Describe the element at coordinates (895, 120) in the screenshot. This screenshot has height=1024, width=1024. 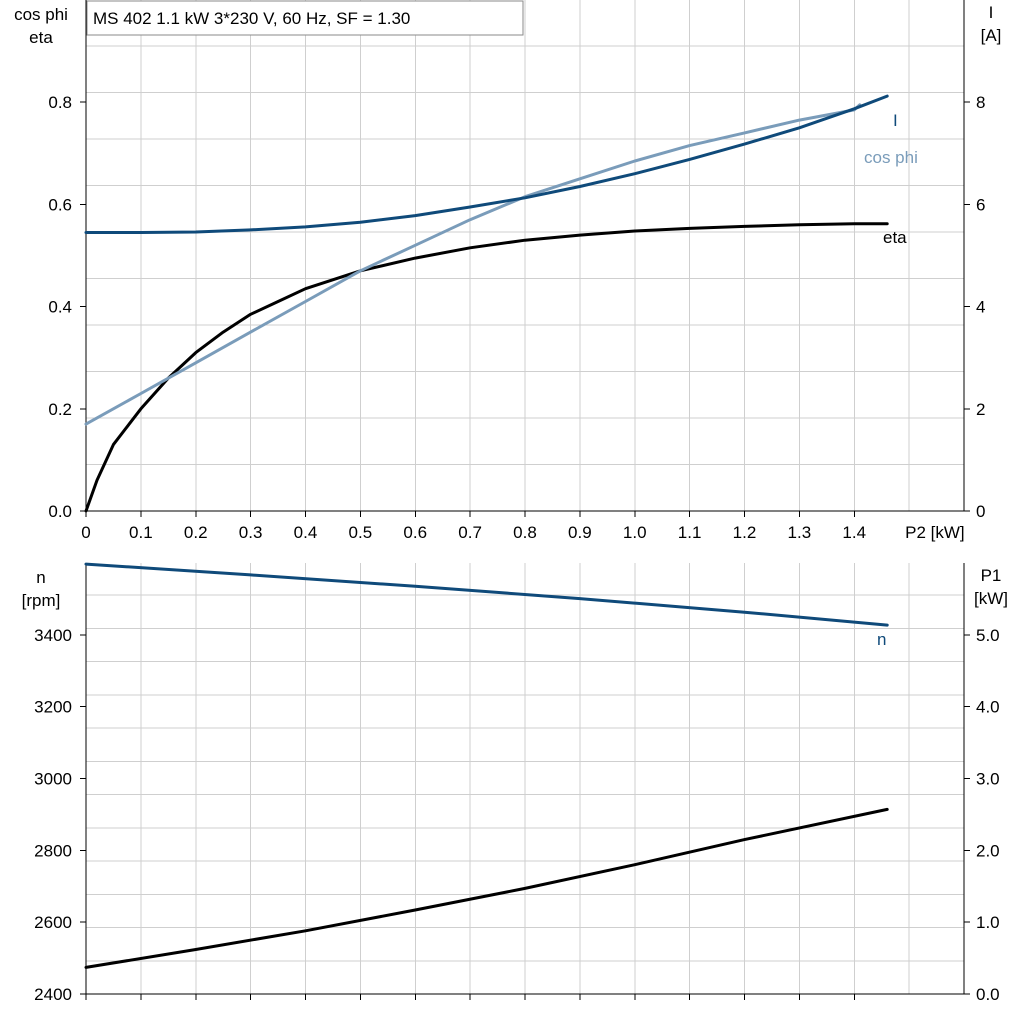
I see `i-series-label: I` at that location.